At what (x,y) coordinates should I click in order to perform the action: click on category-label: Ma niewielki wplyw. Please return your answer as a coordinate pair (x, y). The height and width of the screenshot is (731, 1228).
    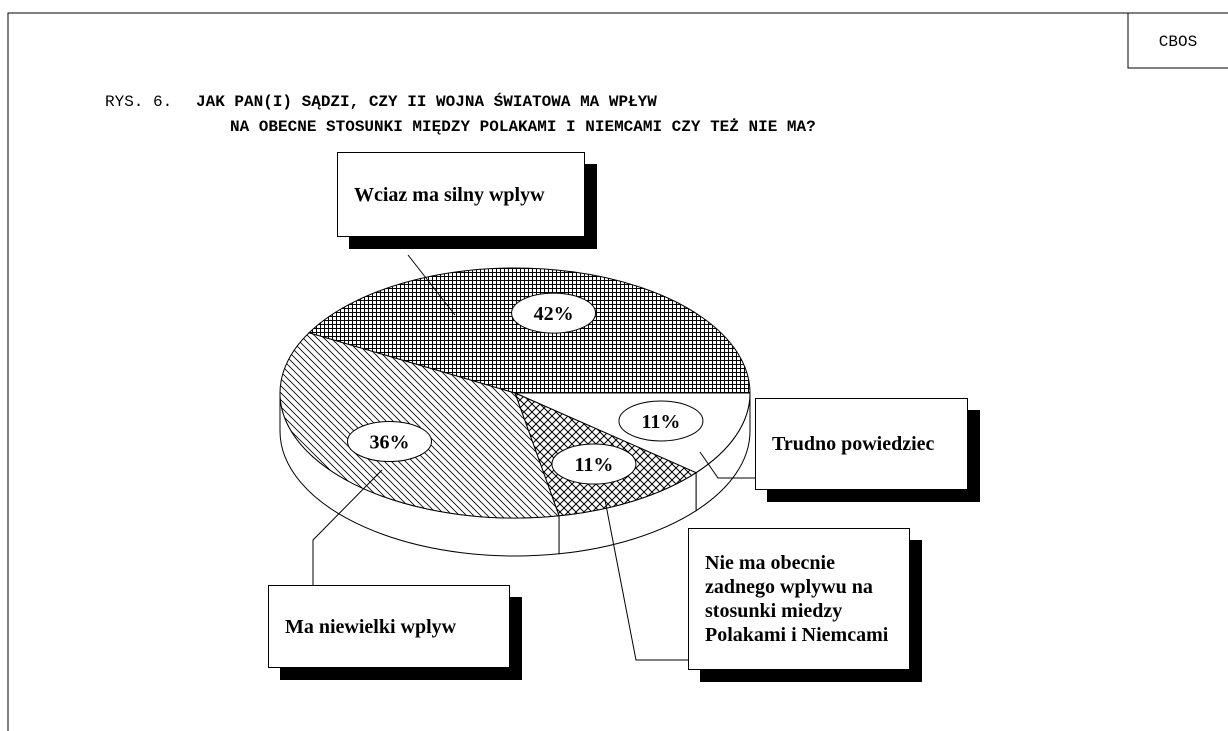
    Looking at the image, I should click on (389, 626).